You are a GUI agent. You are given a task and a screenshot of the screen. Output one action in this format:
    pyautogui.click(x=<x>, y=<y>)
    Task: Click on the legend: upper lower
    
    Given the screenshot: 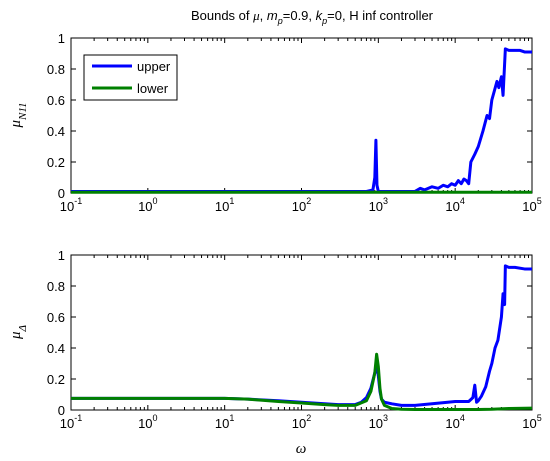 What is the action you would take?
    pyautogui.click(x=130, y=77)
    